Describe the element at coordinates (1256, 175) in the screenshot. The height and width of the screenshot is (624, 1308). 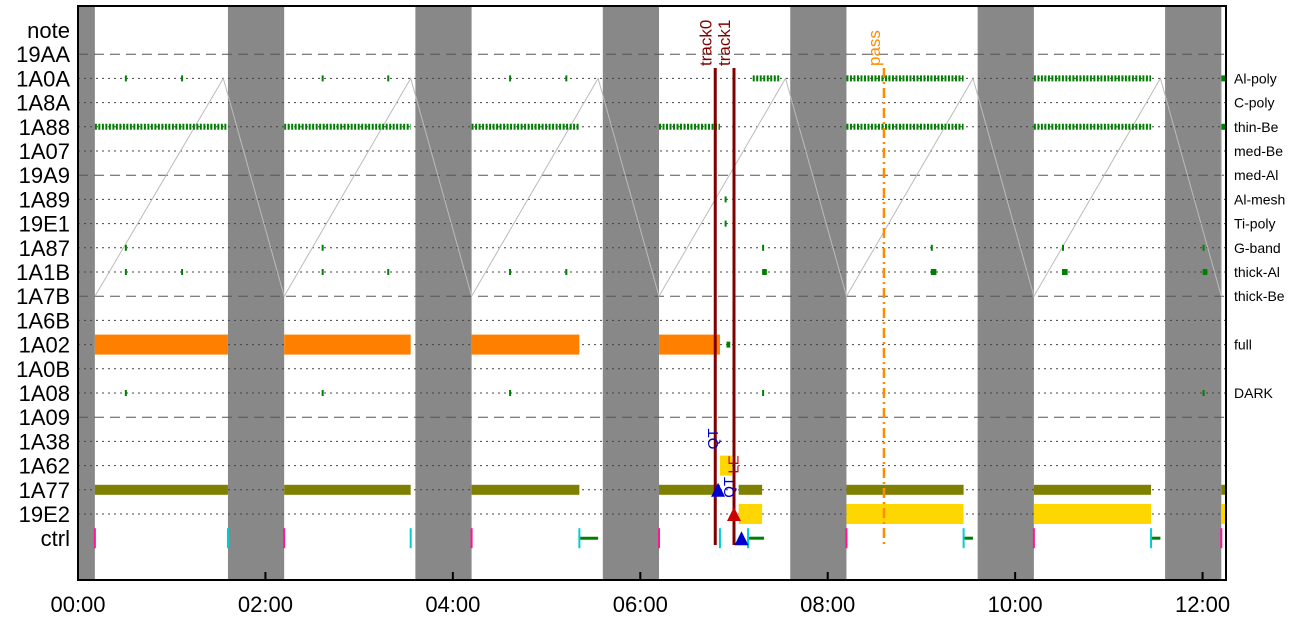
I see `right-label: med-Al` at that location.